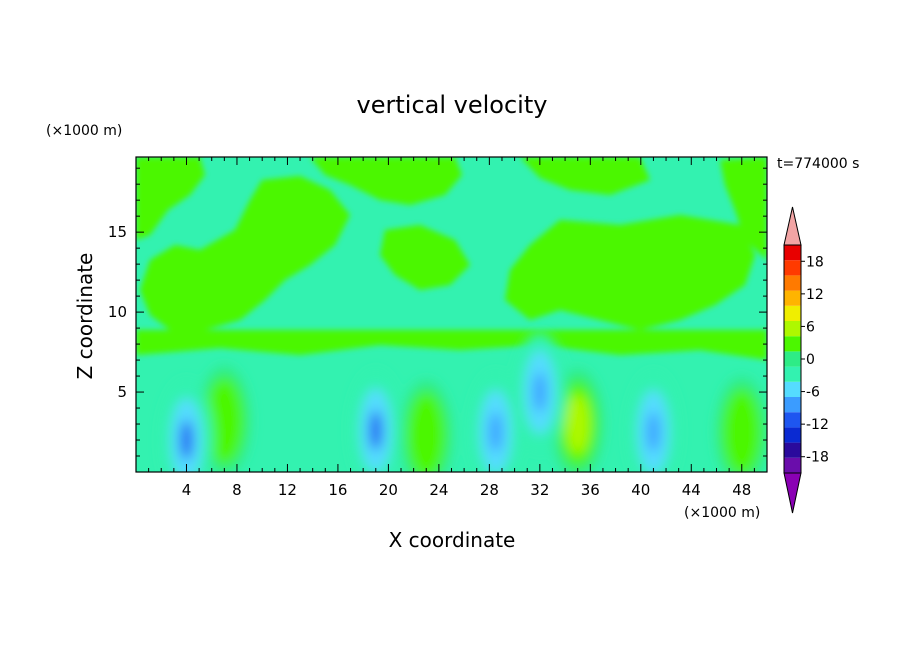  Describe the element at coordinates (452, 105) in the screenshot. I see `chart-title: vertical velocity` at that location.